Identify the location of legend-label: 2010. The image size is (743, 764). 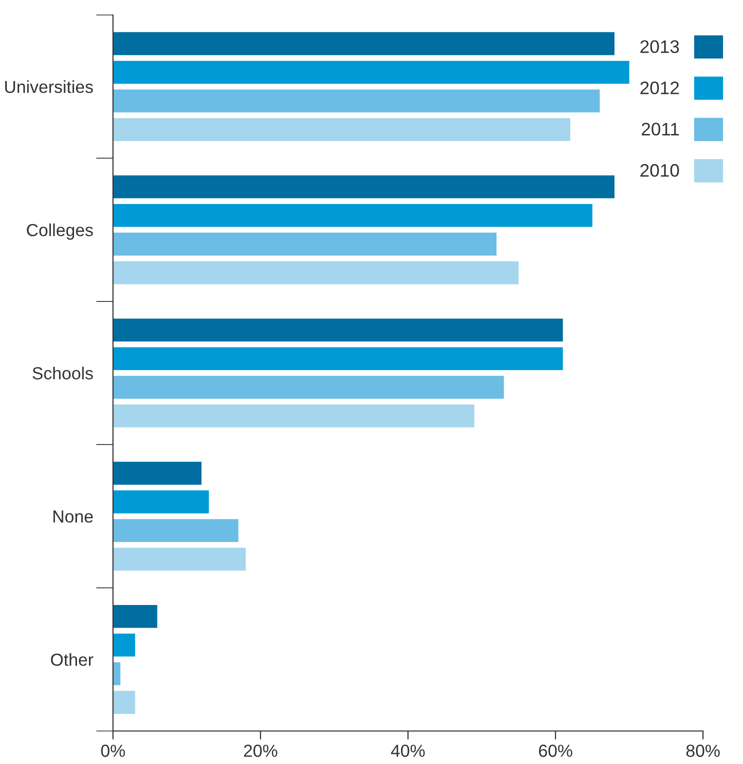
(659, 170).